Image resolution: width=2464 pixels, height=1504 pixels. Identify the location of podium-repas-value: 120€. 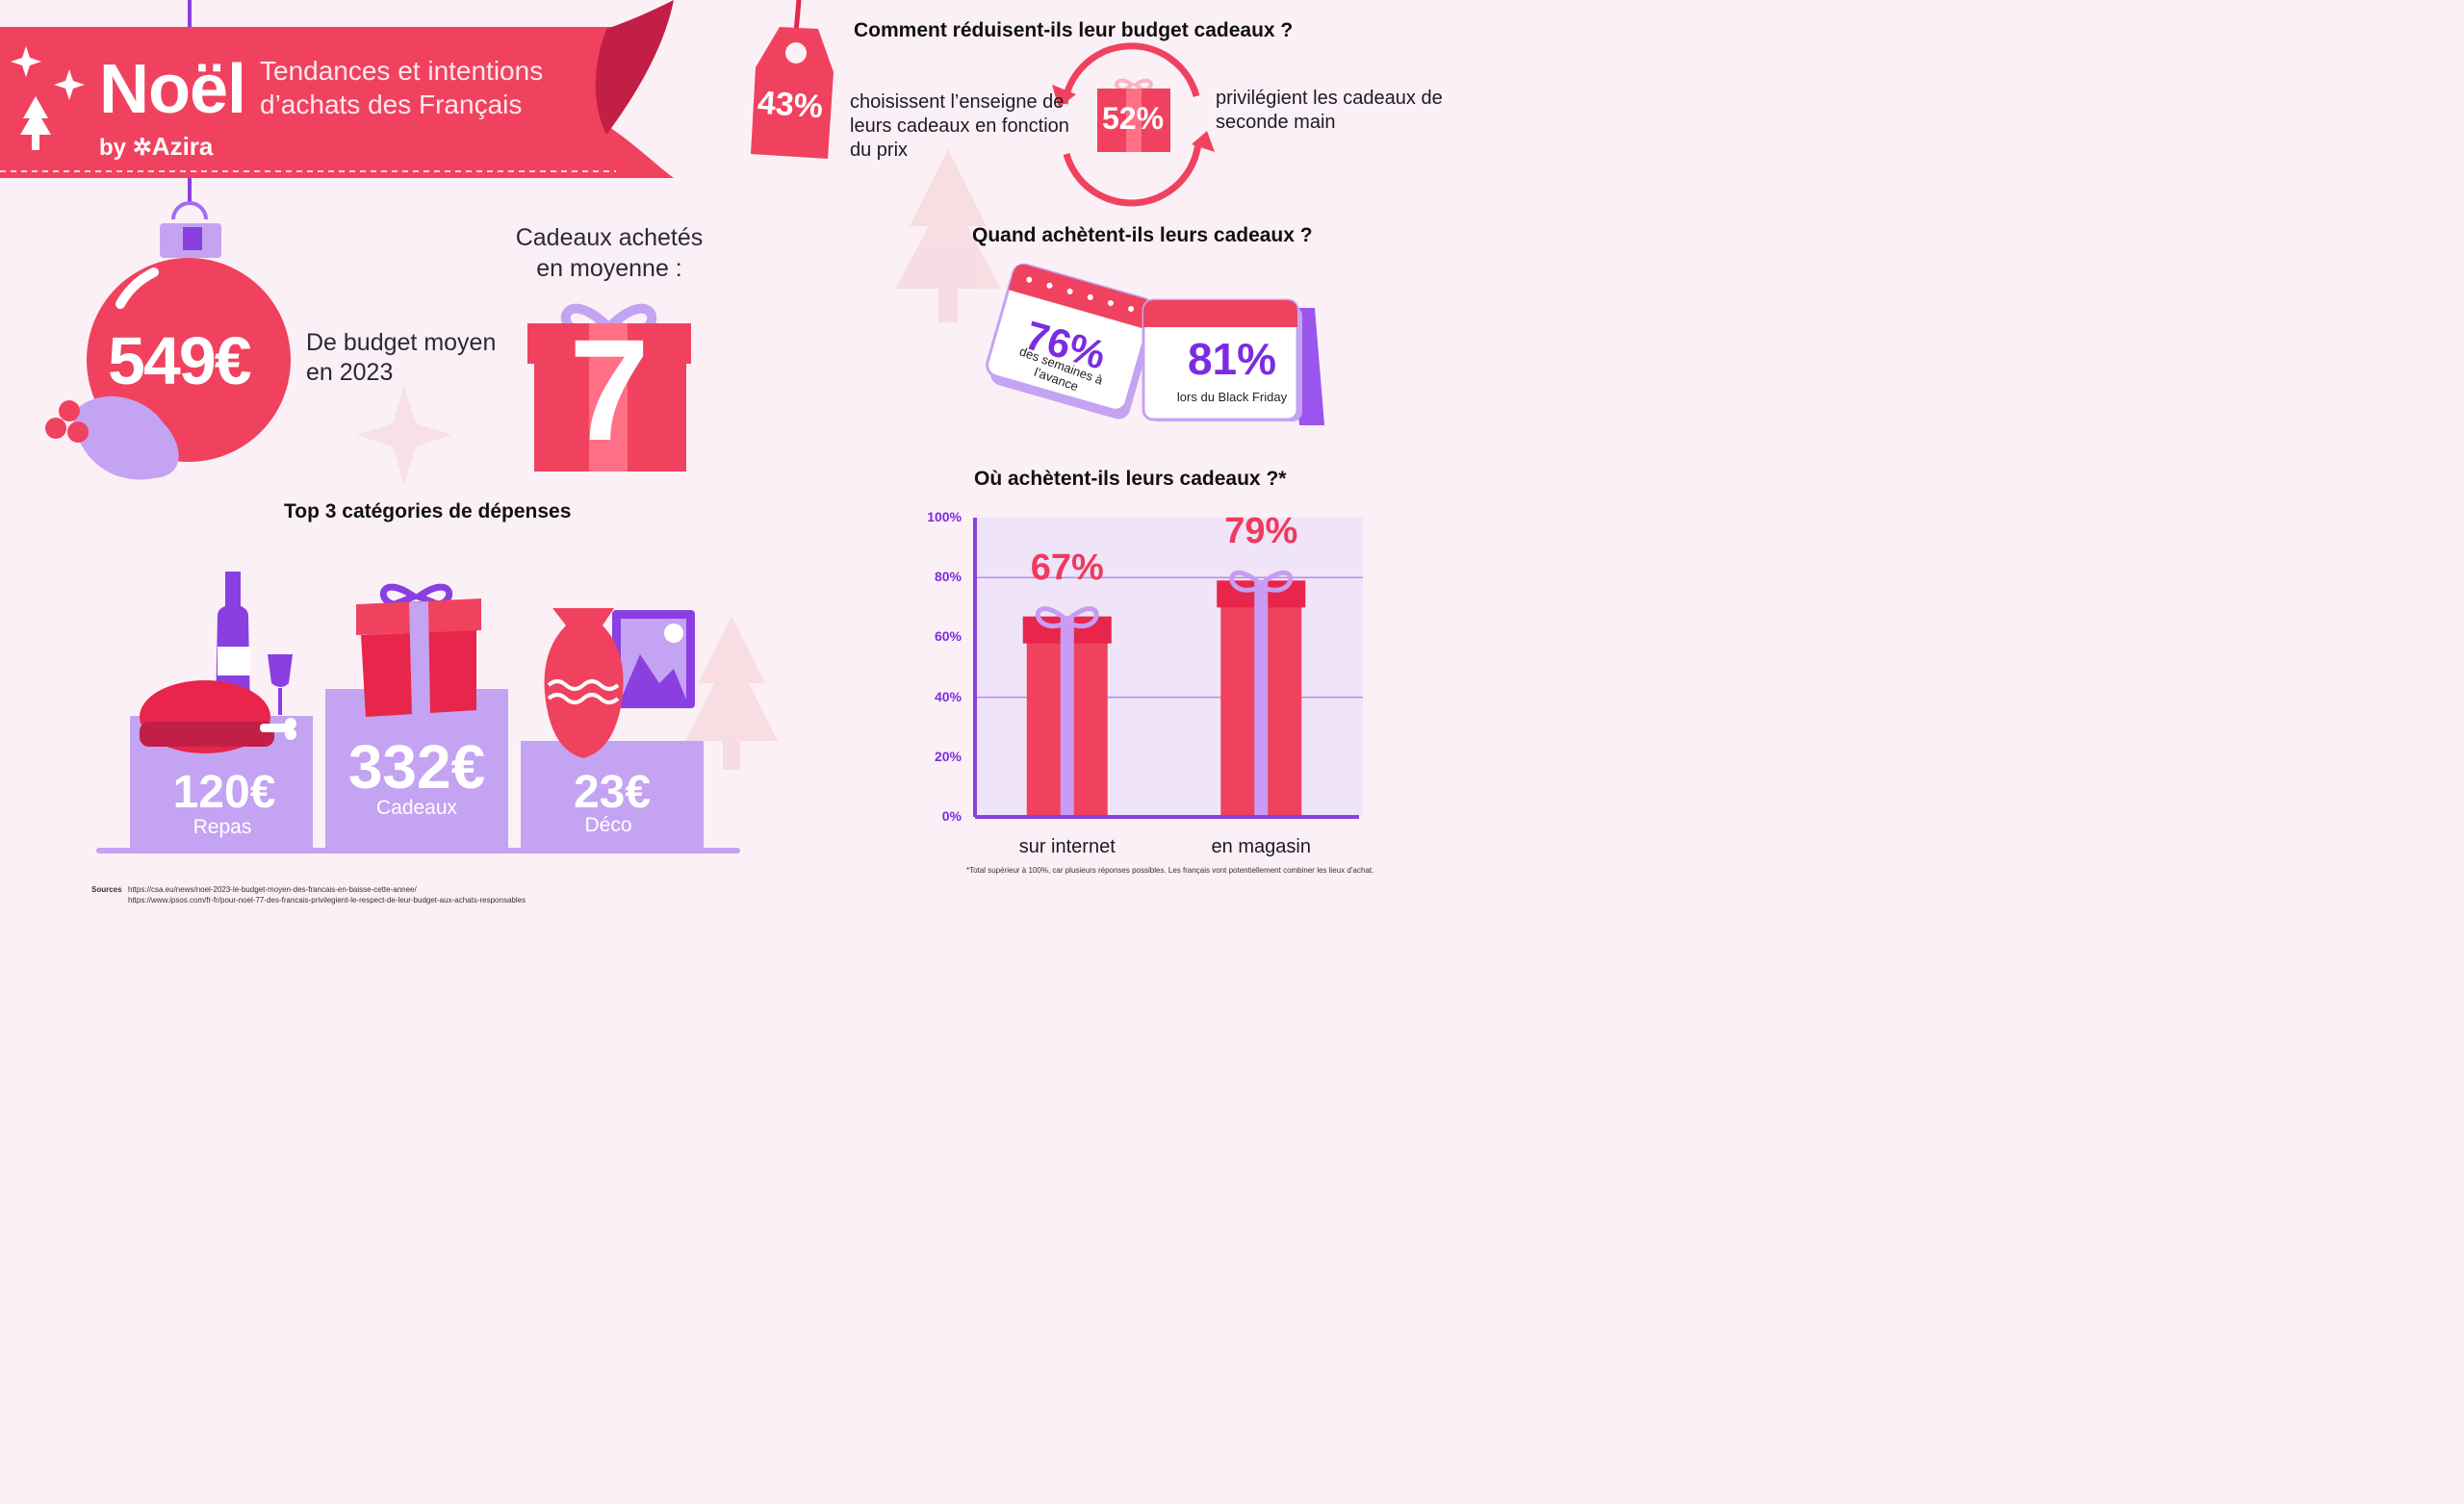
(224, 793).